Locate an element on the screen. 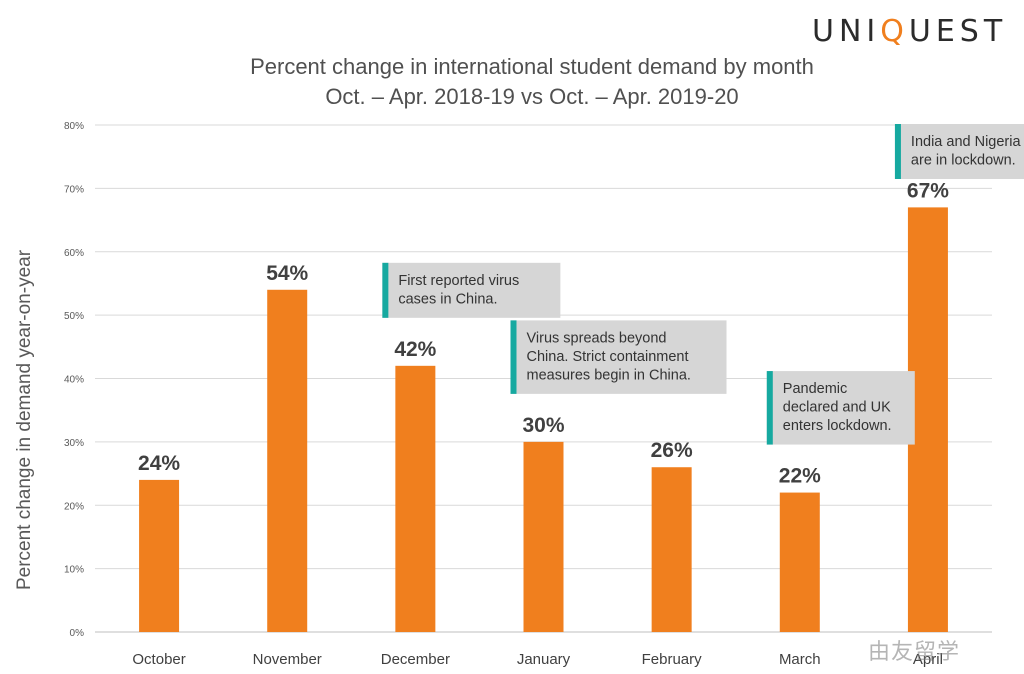 The image size is (1024, 674). x-tick-april: April is located at coordinates (928, 659).